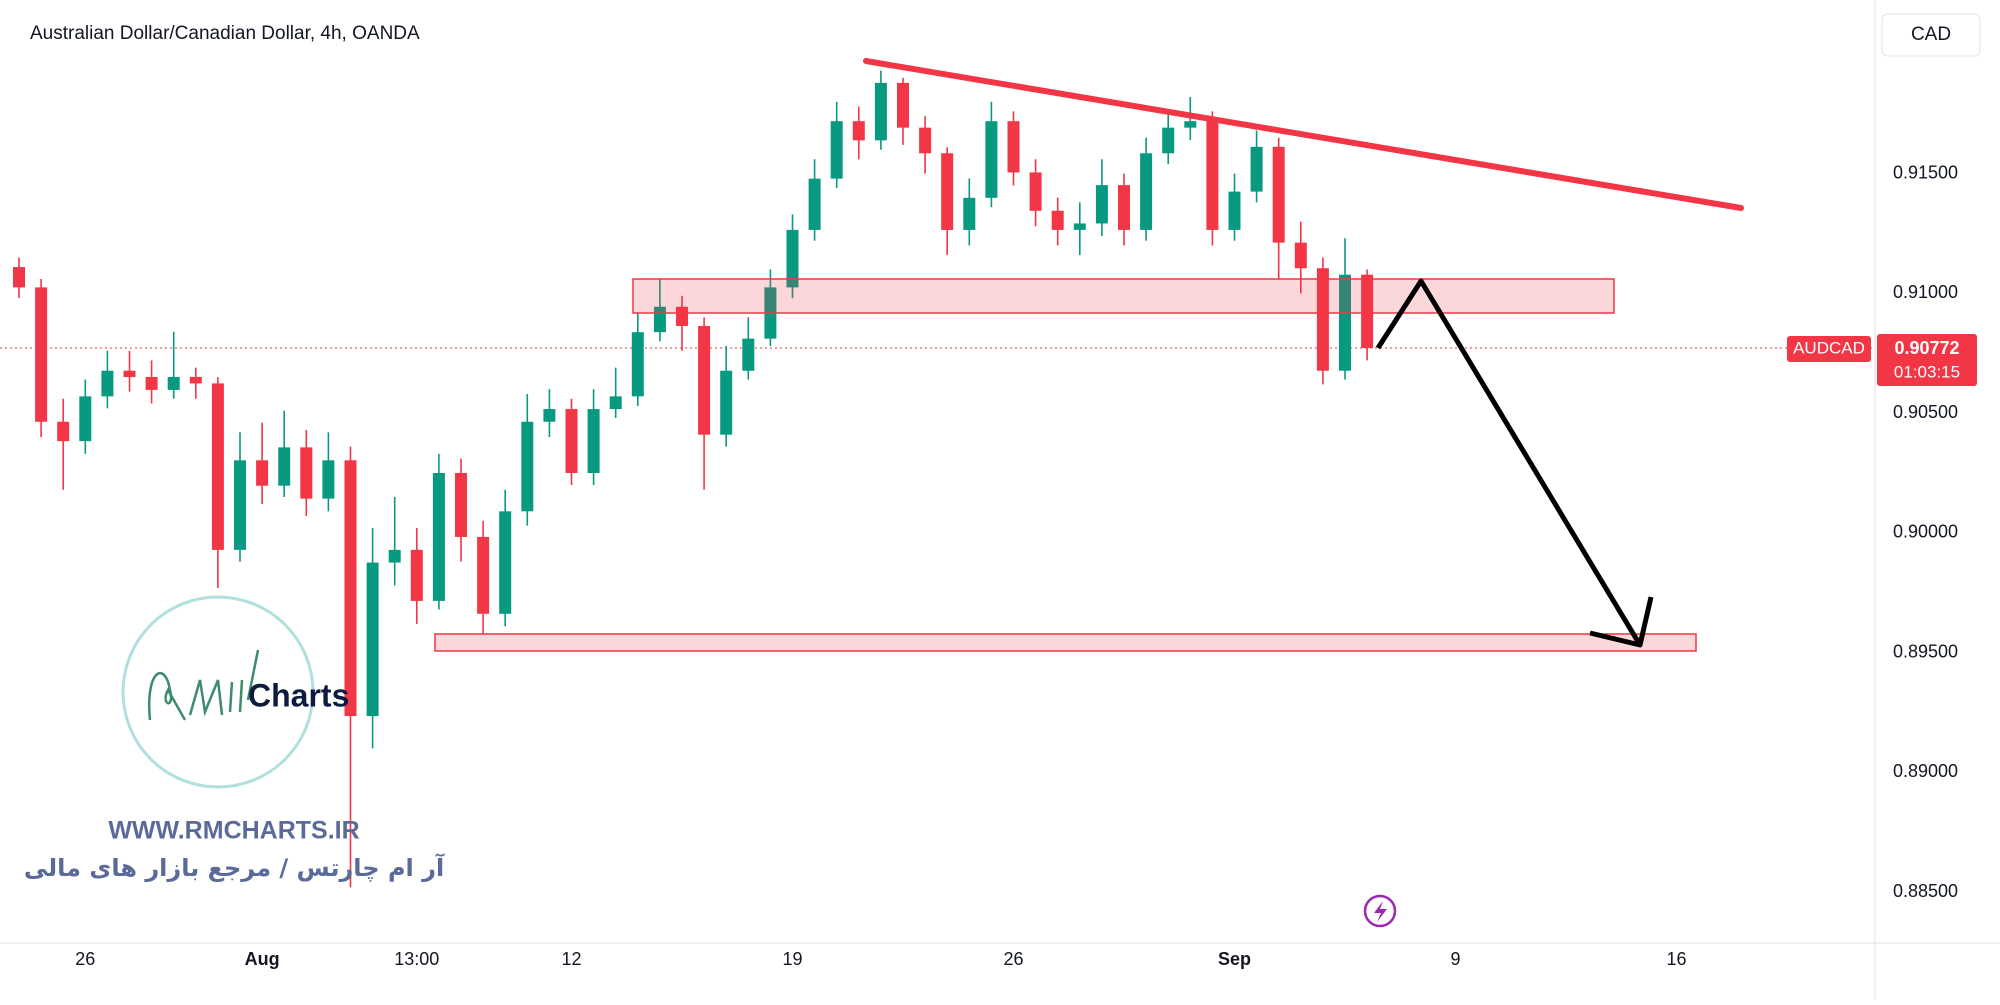 Image resolution: width=2000 pixels, height=1005 pixels. Describe the element at coordinates (1509, 462) in the screenshot. I see `projection-arrow` at that location.